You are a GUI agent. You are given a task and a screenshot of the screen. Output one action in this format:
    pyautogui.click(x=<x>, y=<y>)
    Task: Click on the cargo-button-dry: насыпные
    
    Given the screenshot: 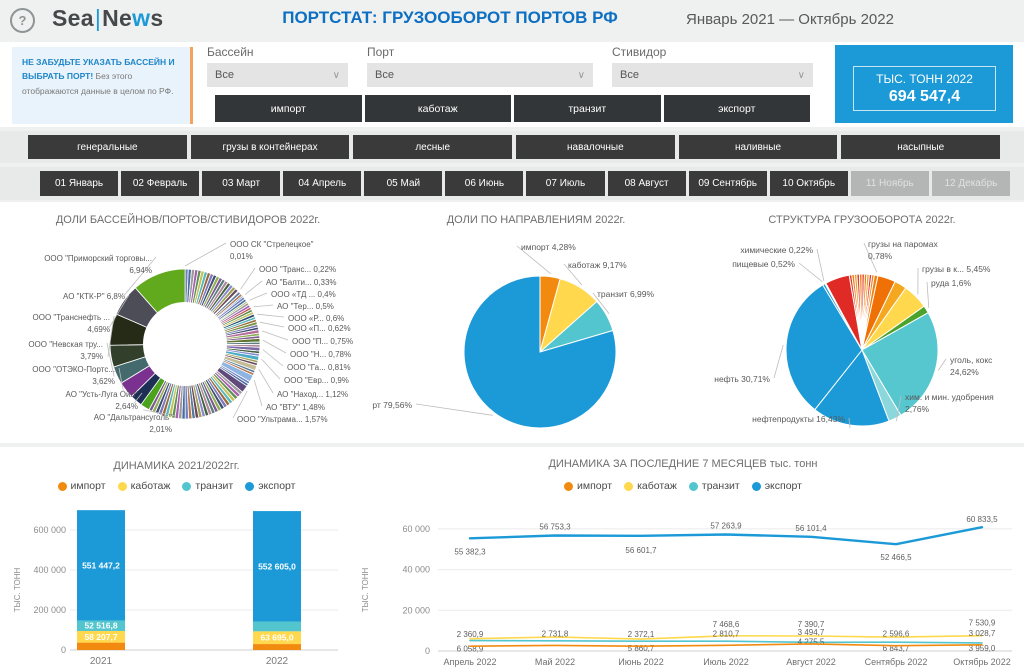 What is the action you would take?
    pyautogui.click(x=921, y=147)
    